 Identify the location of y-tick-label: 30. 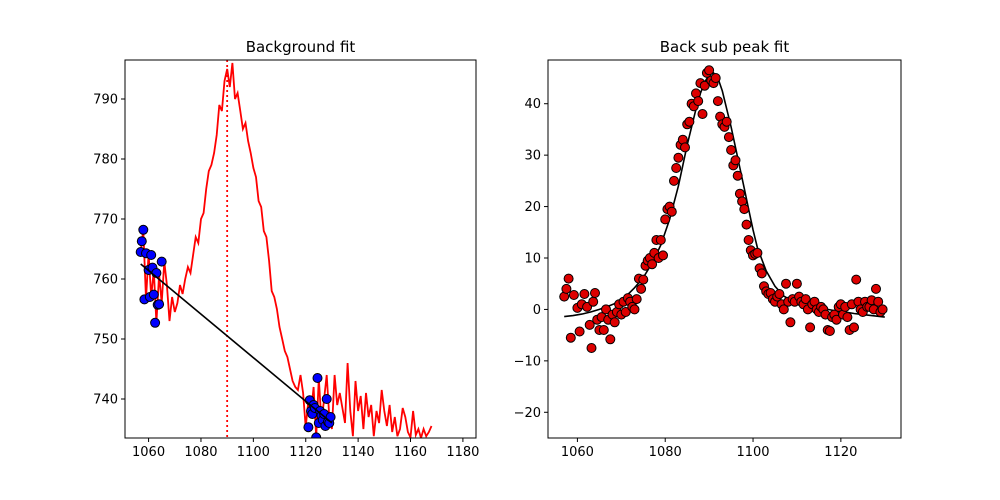
(532, 156).